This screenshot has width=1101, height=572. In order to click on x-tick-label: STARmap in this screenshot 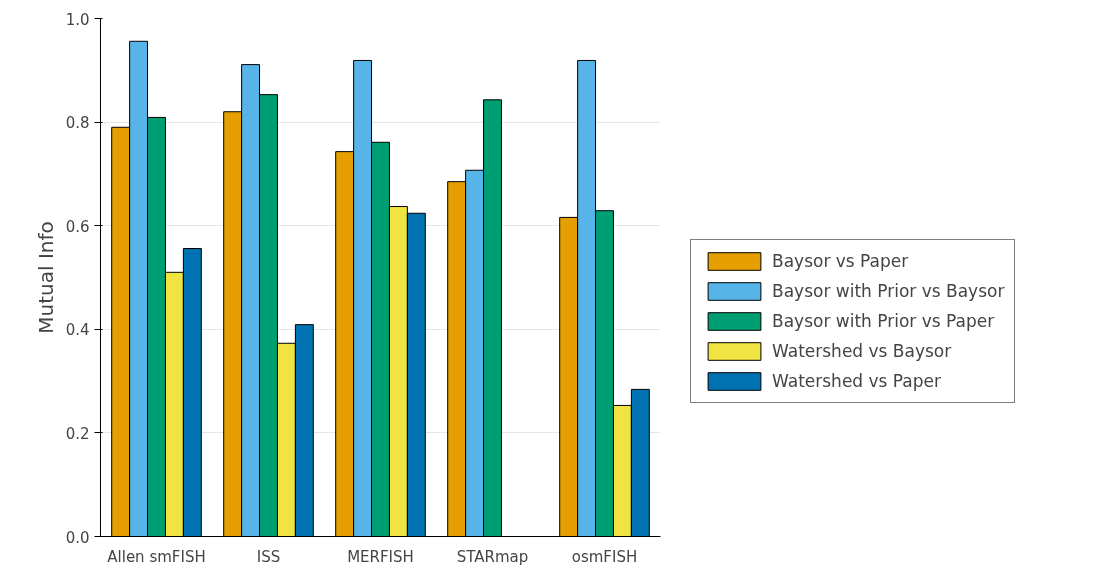, I will do `click(492, 556)`.